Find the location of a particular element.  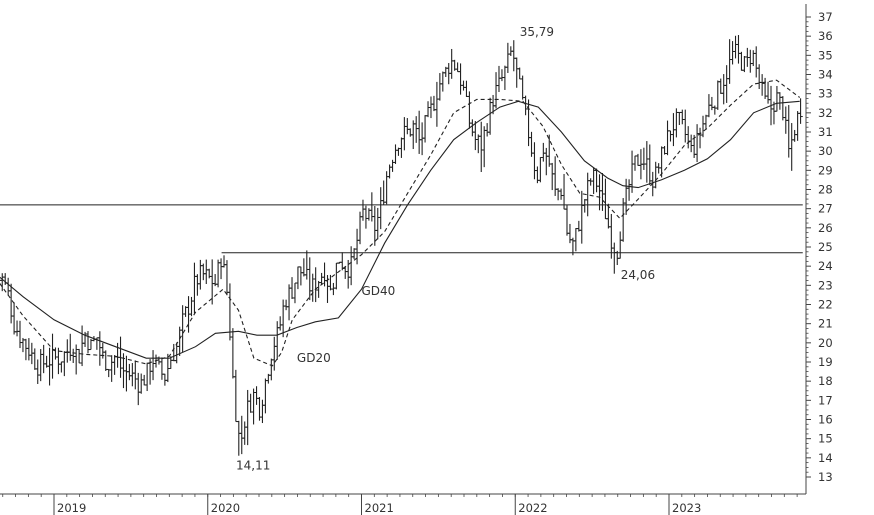

y-tick-label: 26 is located at coordinates (825, 228).